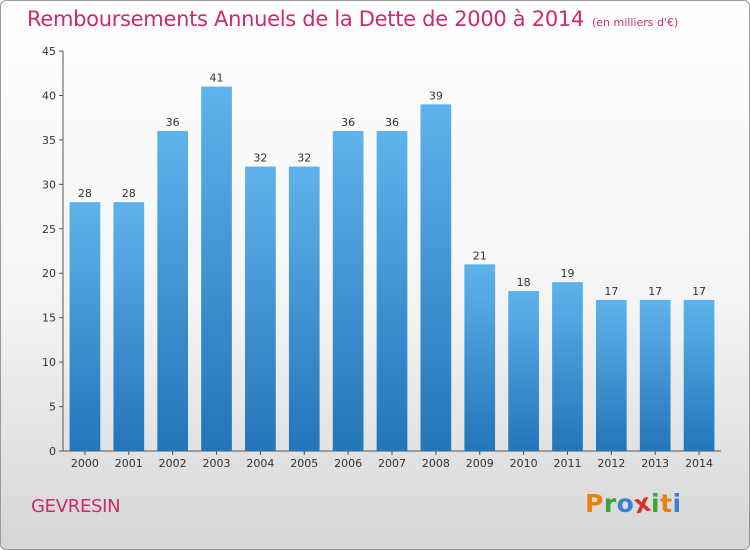 The height and width of the screenshot is (550, 750). I want to click on y-tick-label: 45, so click(49, 51).